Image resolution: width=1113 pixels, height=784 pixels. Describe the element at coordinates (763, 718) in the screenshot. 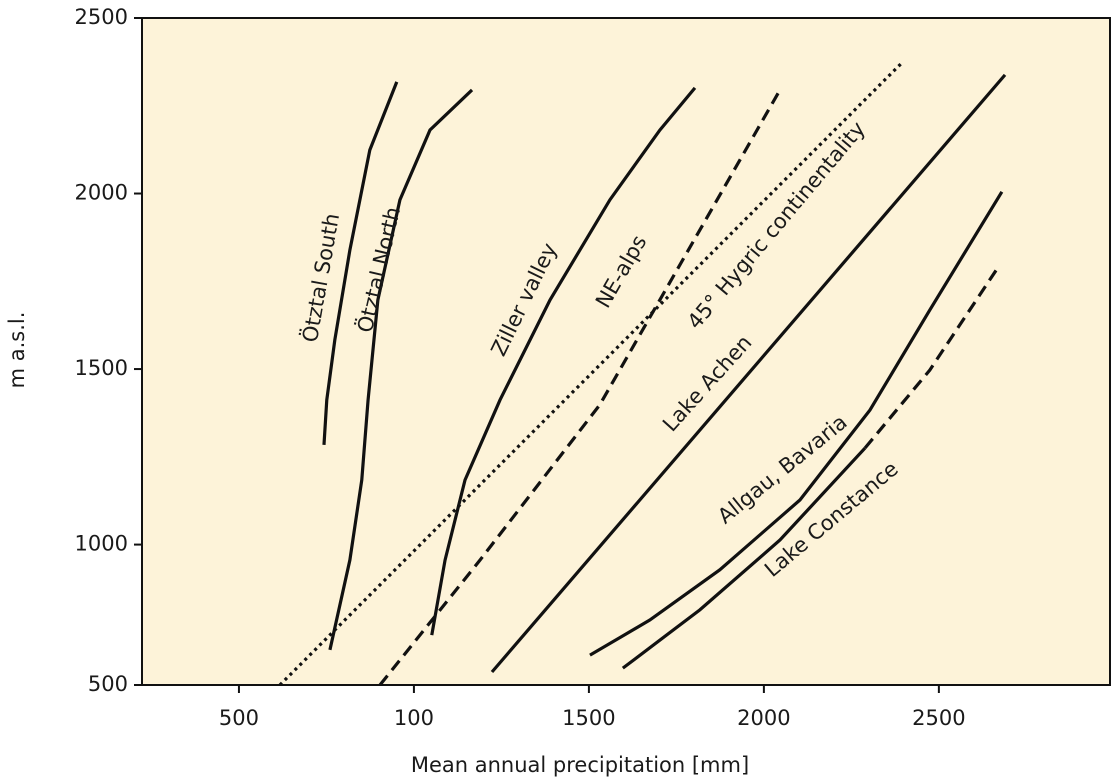

I see `x-tick-label: 2000` at that location.